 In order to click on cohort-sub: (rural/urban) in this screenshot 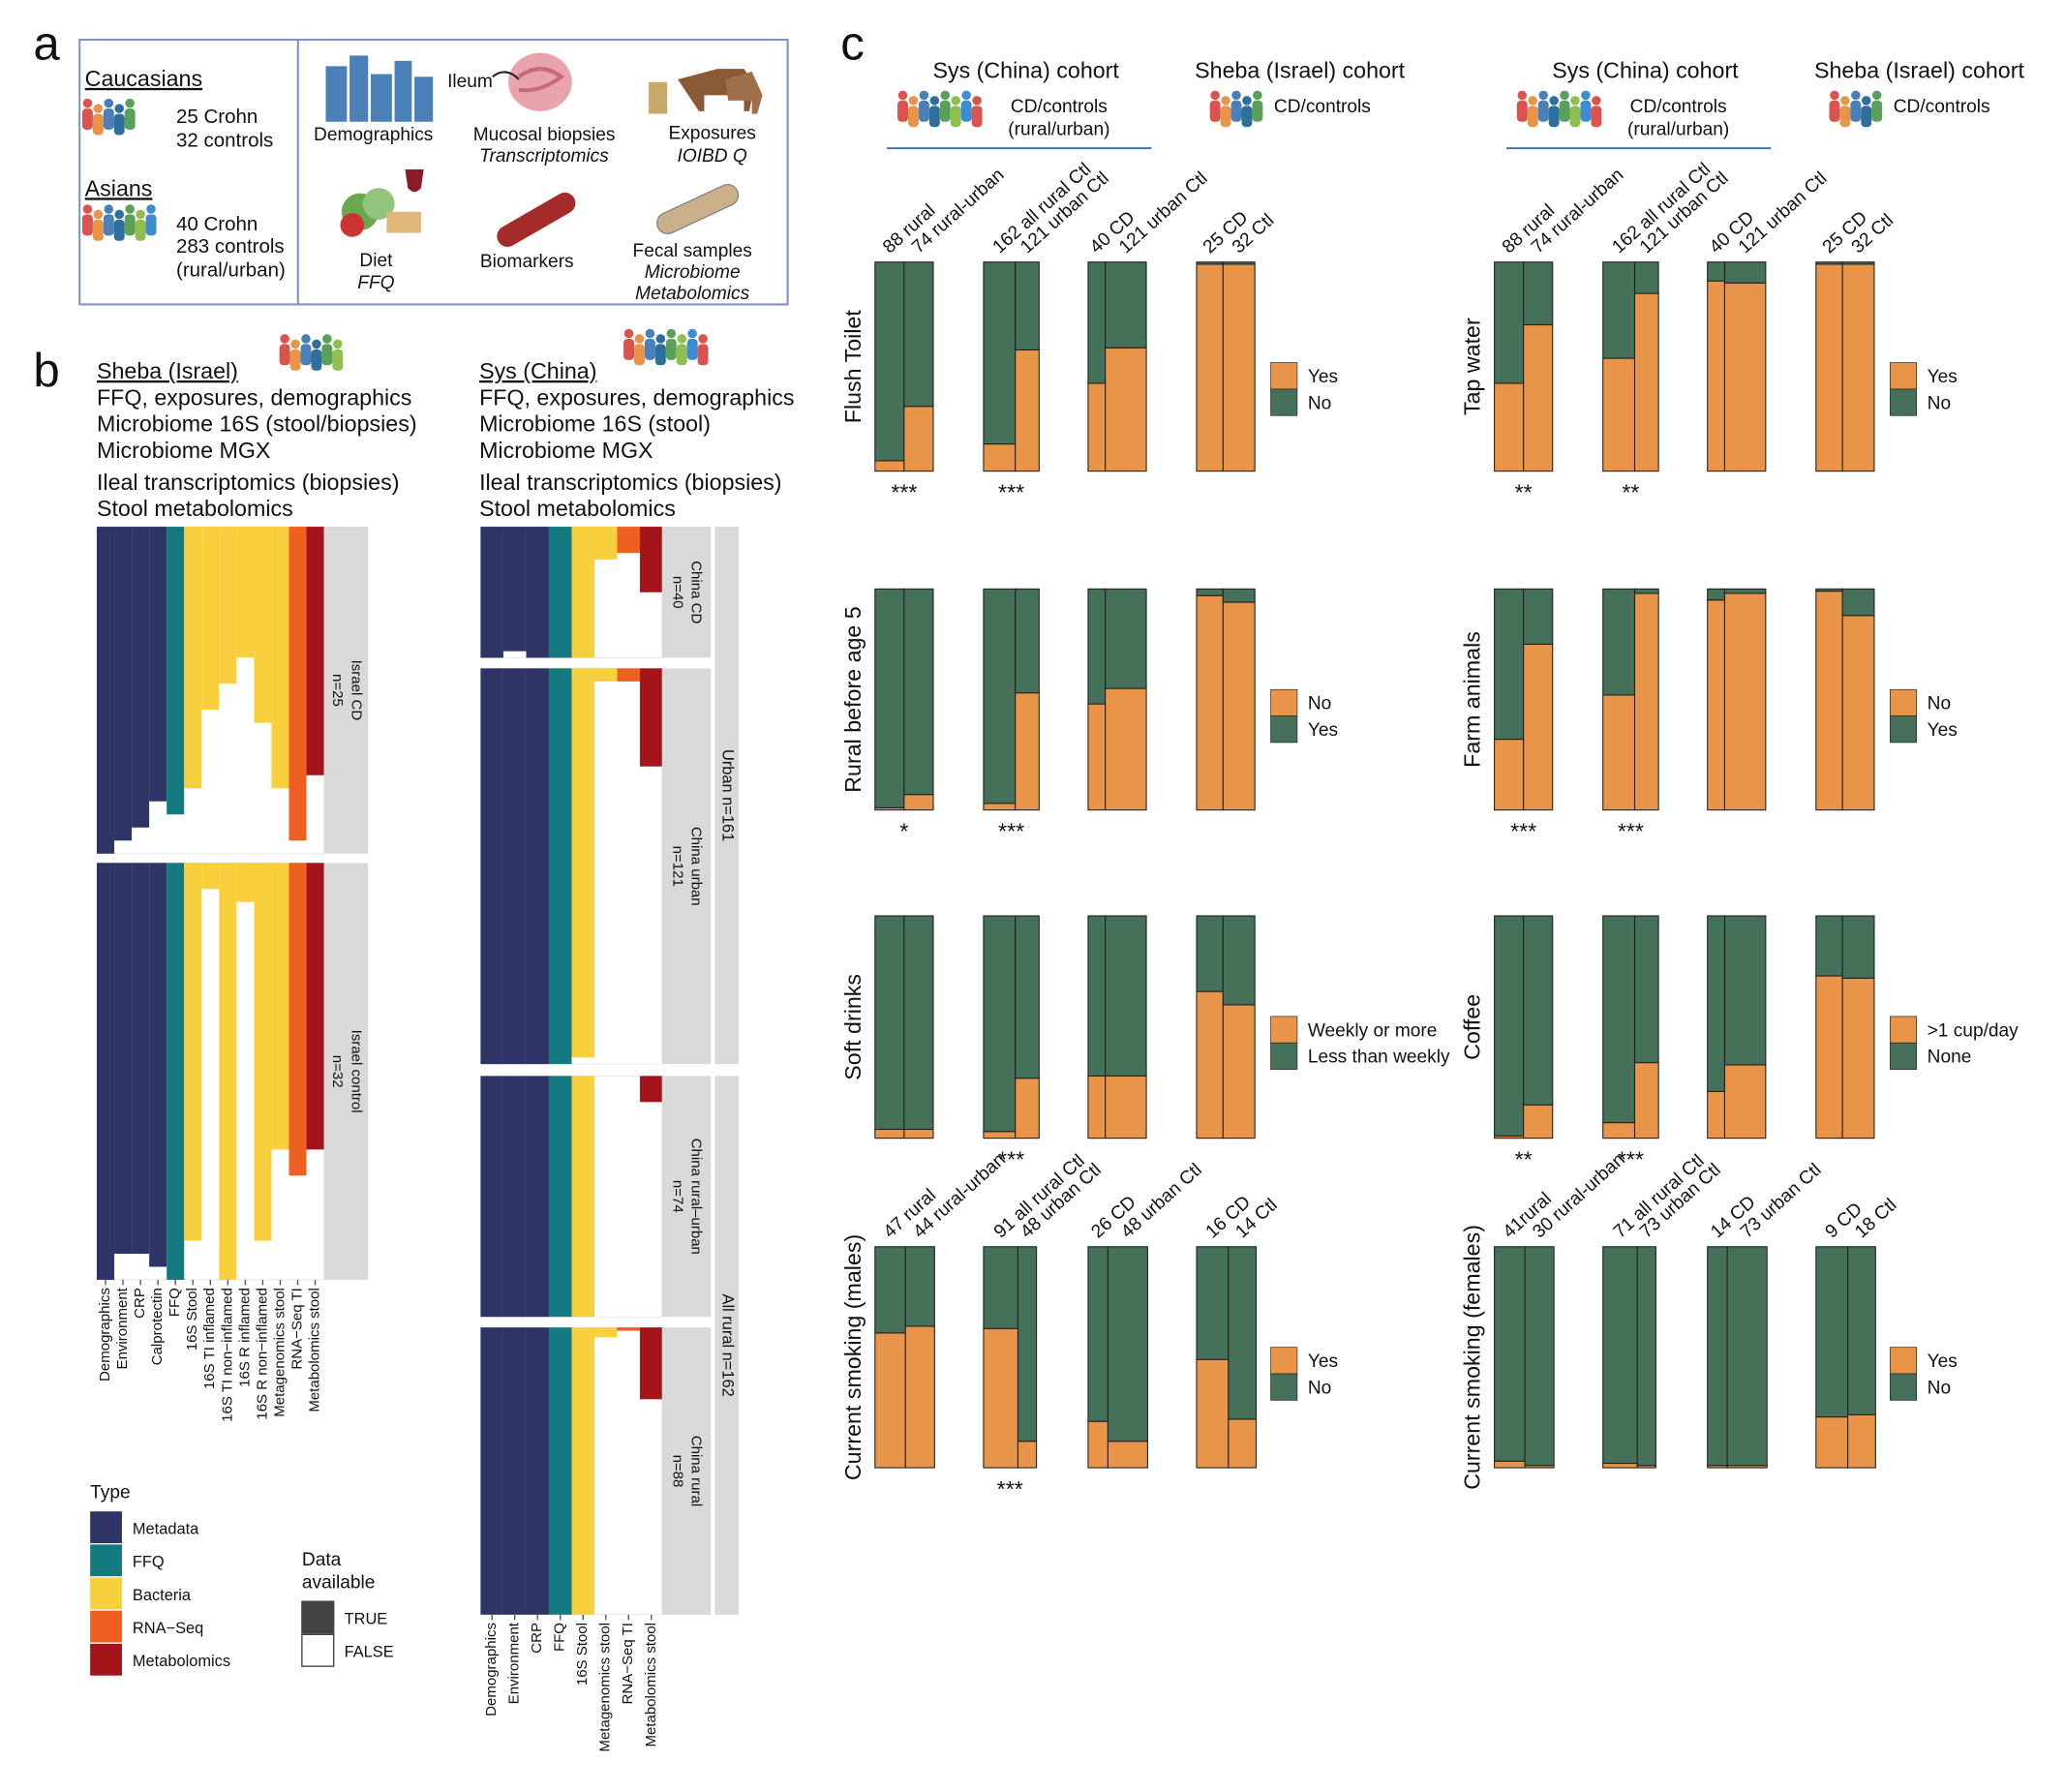, I will do `click(1058, 129)`.